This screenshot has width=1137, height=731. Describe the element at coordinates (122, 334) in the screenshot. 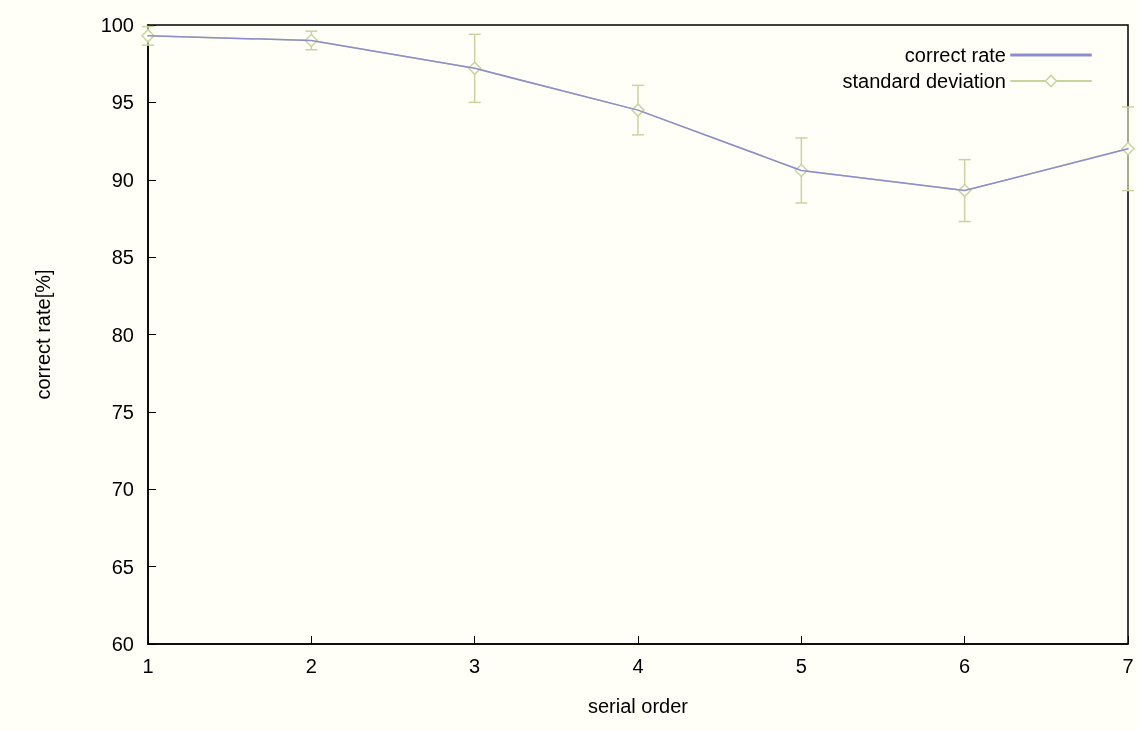

I see `y-tick-label: 80` at that location.